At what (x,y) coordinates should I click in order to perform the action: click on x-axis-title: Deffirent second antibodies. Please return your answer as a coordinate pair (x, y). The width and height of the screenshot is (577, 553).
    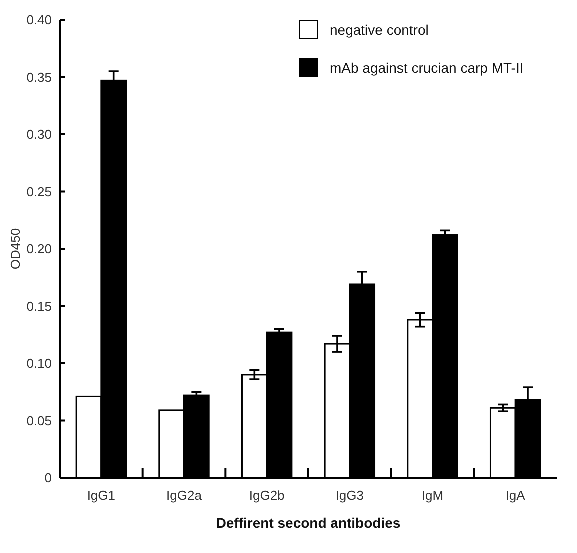
    Looking at the image, I should click on (308, 523).